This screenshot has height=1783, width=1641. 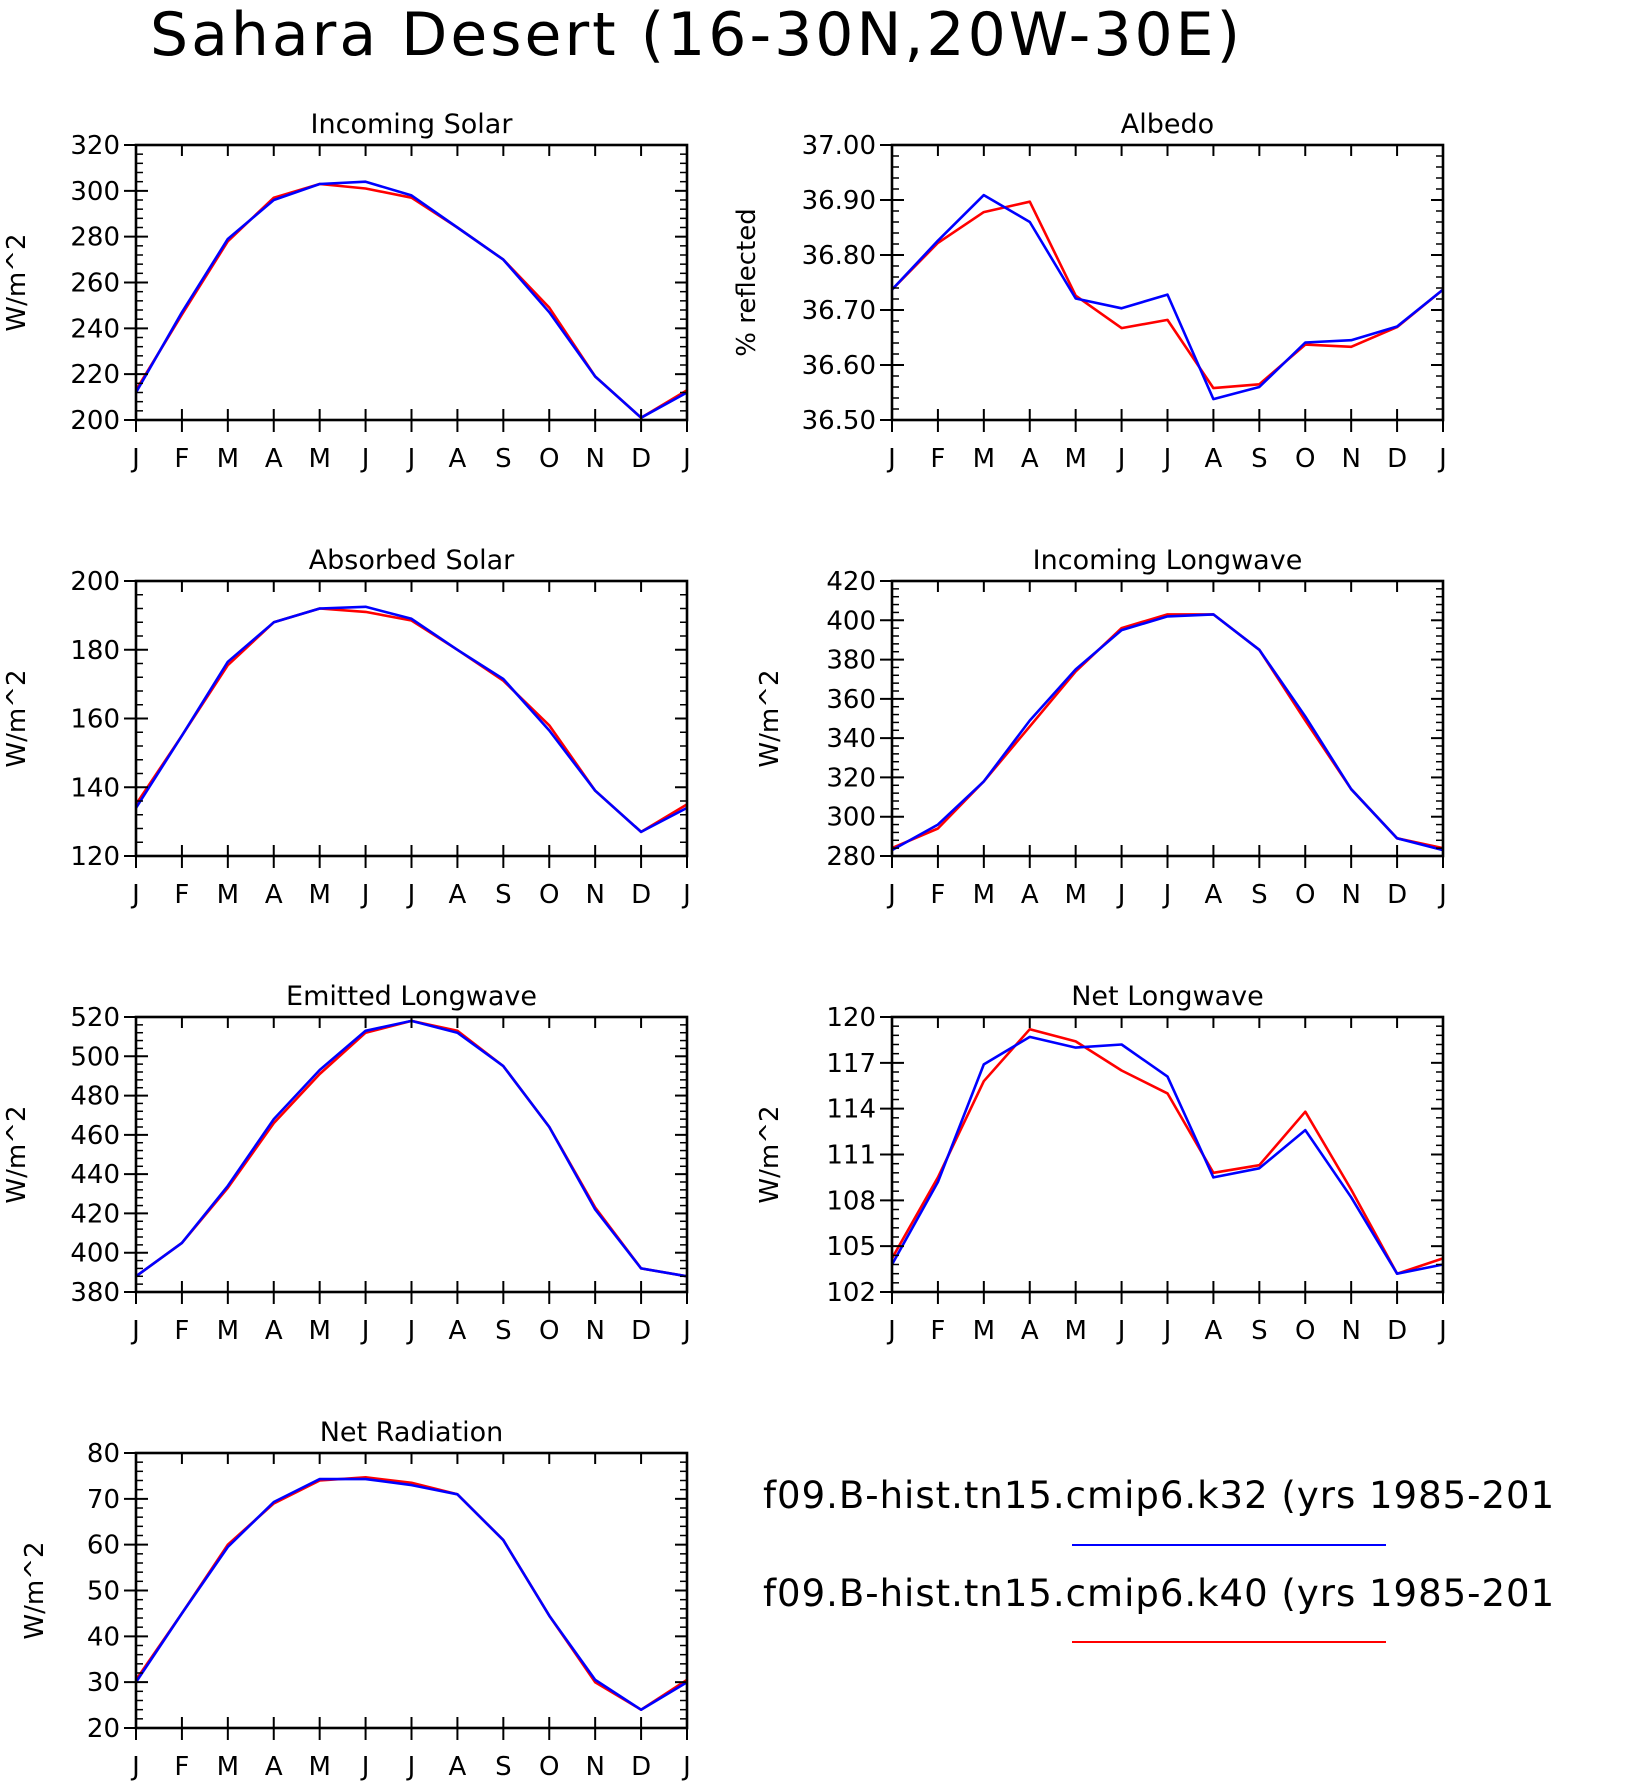 What do you see at coordinates (35, 1590) in the screenshot?
I see `y-axis-label-net-radiation: W/m^2` at bounding box center [35, 1590].